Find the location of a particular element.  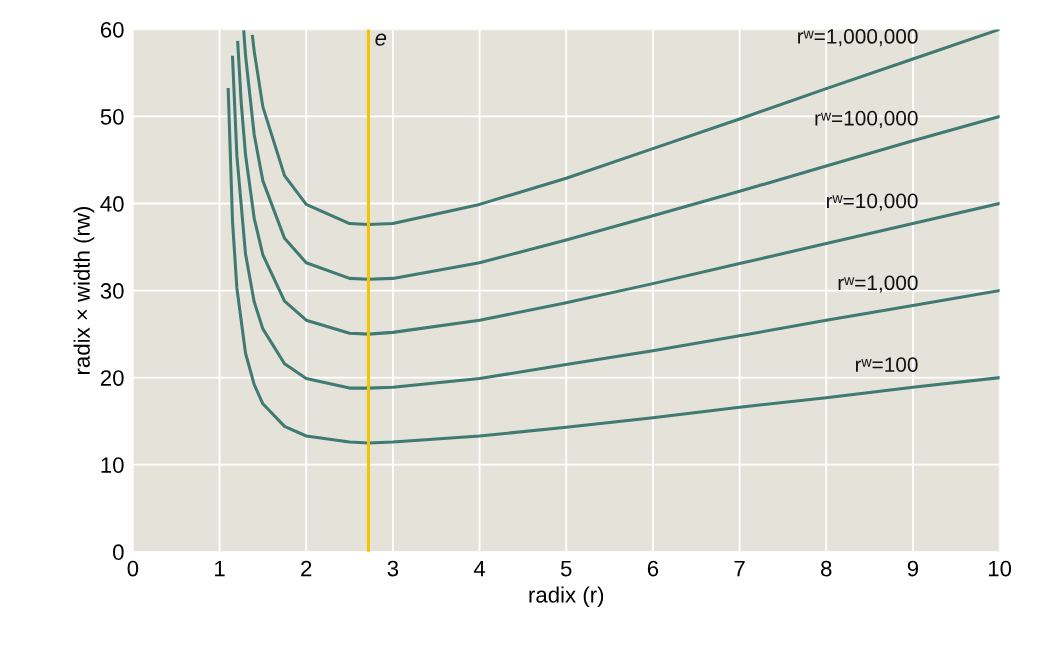

y-tick-label: 50 is located at coordinates (112, 116).